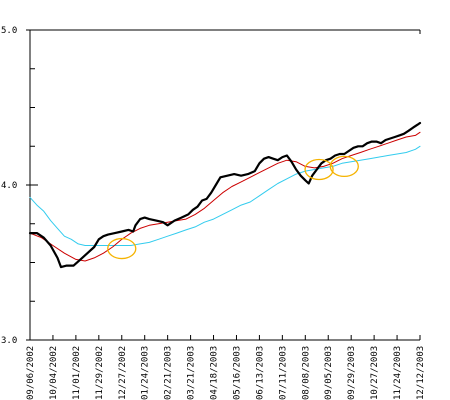  I want to click on x-tick-label: 12/12/2003, so click(421, 373).